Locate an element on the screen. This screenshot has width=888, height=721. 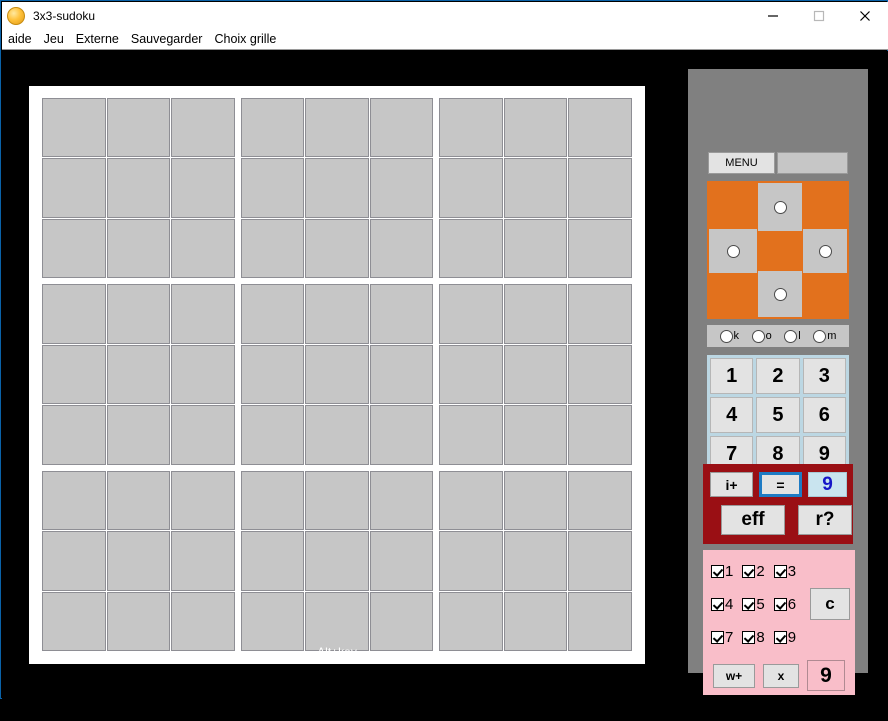
menu-item-sauvegarder: Sauvegarder is located at coordinates (166, 39).